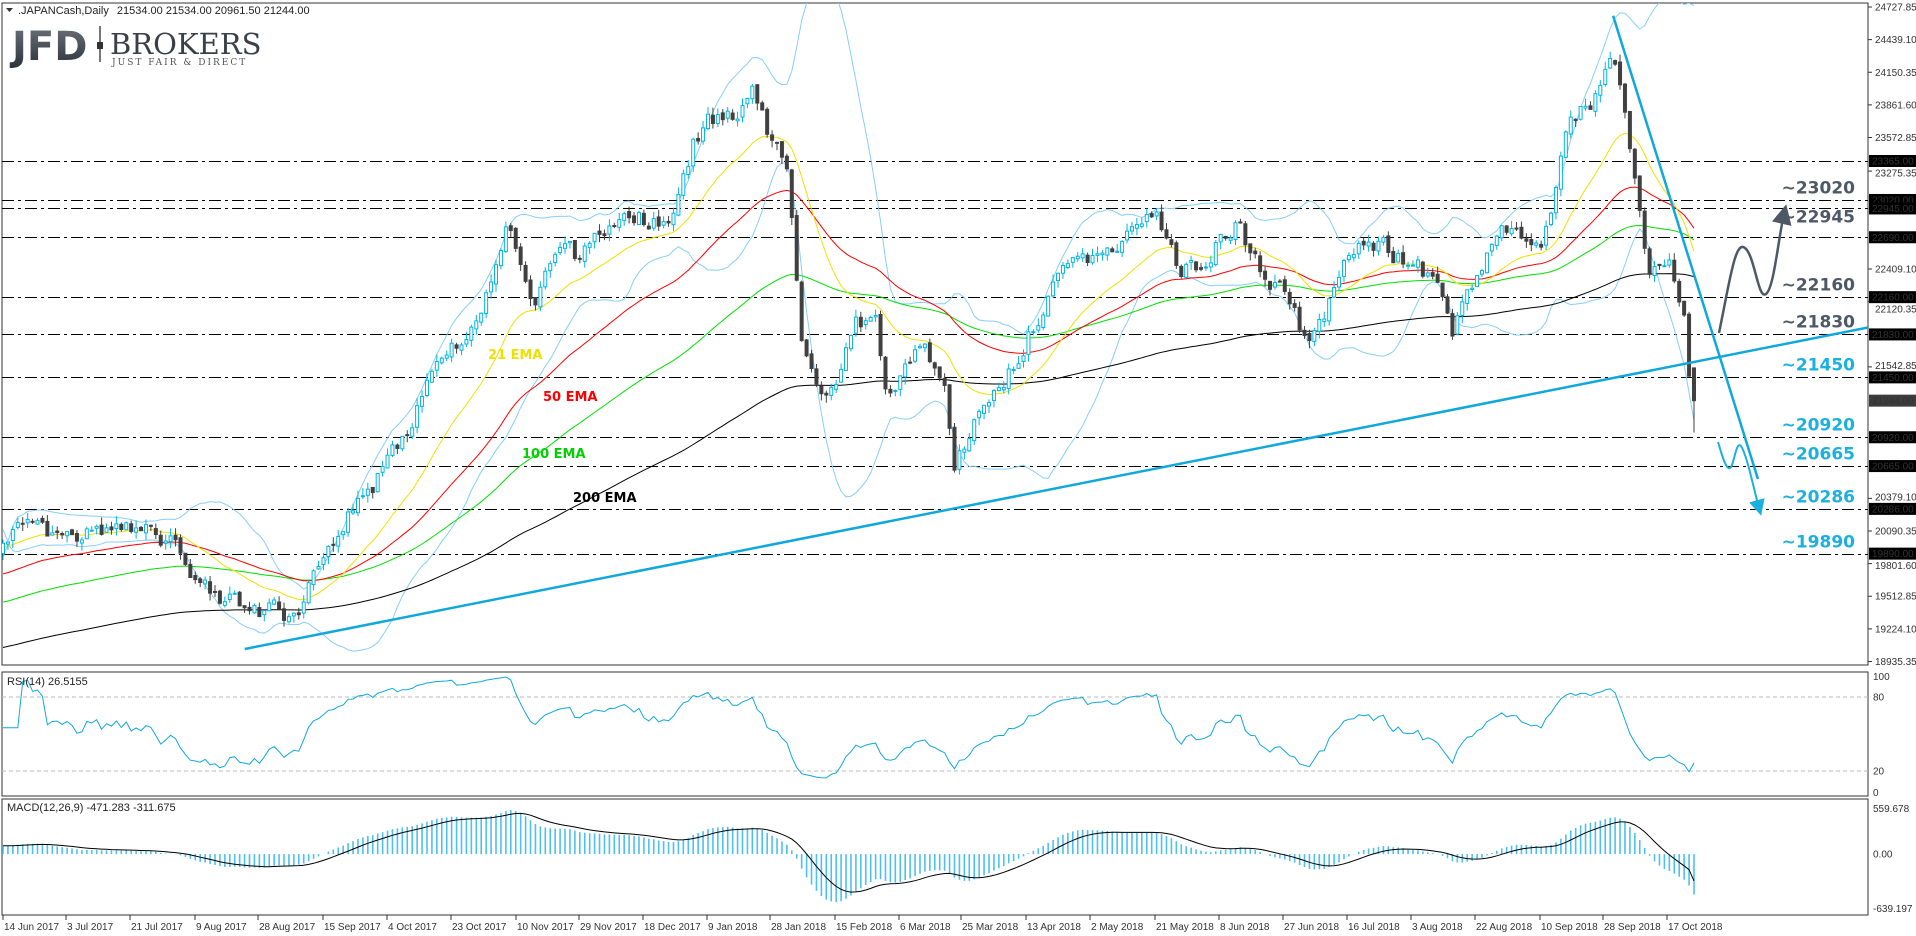 Image resolution: width=1916 pixels, height=936 pixels. Describe the element at coordinates (352, 927) in the screenshot. I see `date-tick-label: 15 Sep 2017` at that location.